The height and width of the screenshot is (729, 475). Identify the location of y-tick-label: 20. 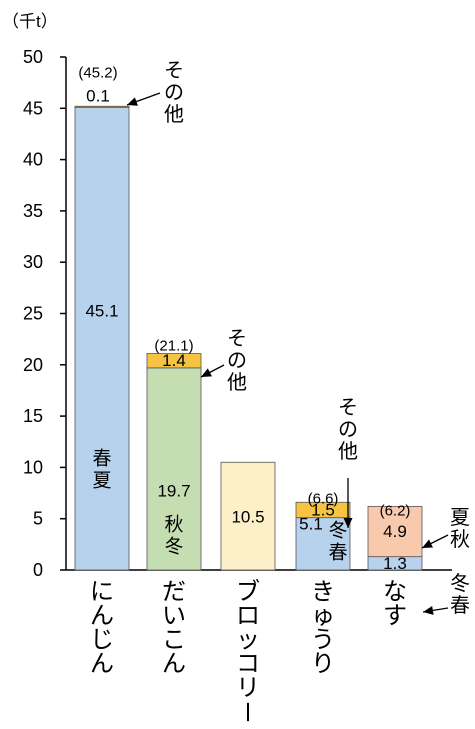
(33, 365).